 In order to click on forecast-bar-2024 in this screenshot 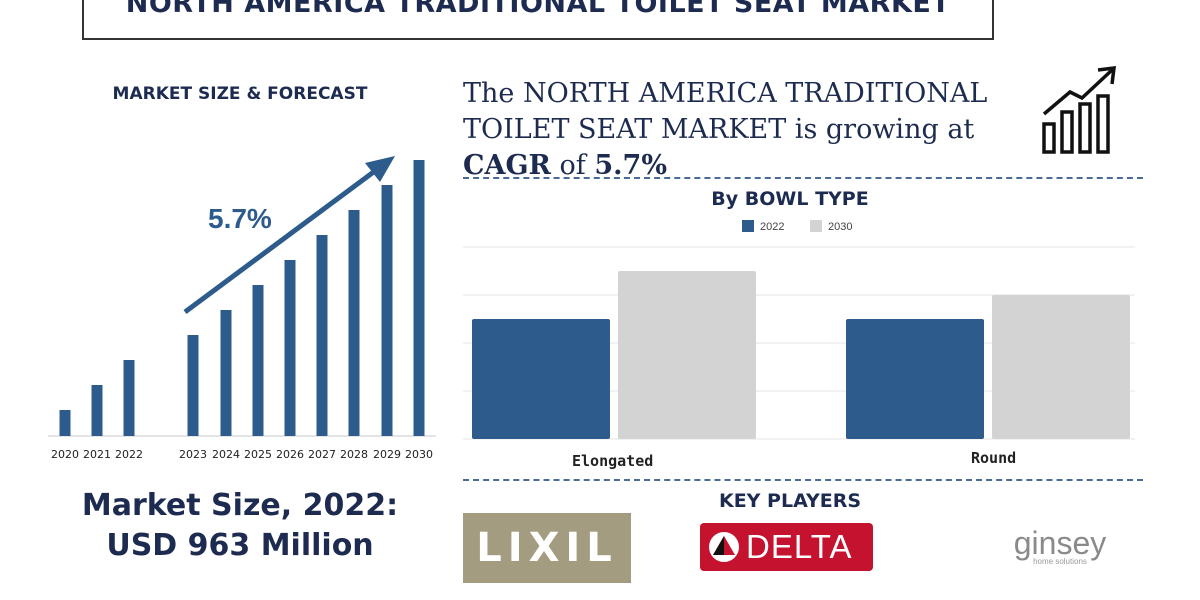, I will do `click(226, 373)`.